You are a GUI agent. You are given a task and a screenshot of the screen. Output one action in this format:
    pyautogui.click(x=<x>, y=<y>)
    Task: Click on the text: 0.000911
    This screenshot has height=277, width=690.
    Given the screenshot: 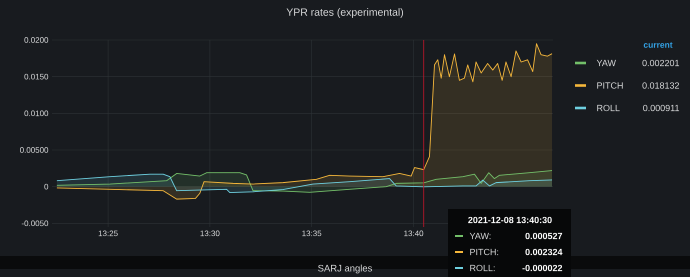 What is the action you would take?
    pyautogui.click(x=661, y=108)
    